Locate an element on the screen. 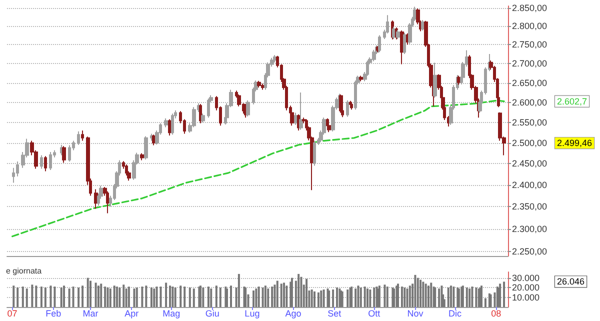 The image size is (600, 321). y-tick-label: 2.650,00 is located at coordinates (530, 83).